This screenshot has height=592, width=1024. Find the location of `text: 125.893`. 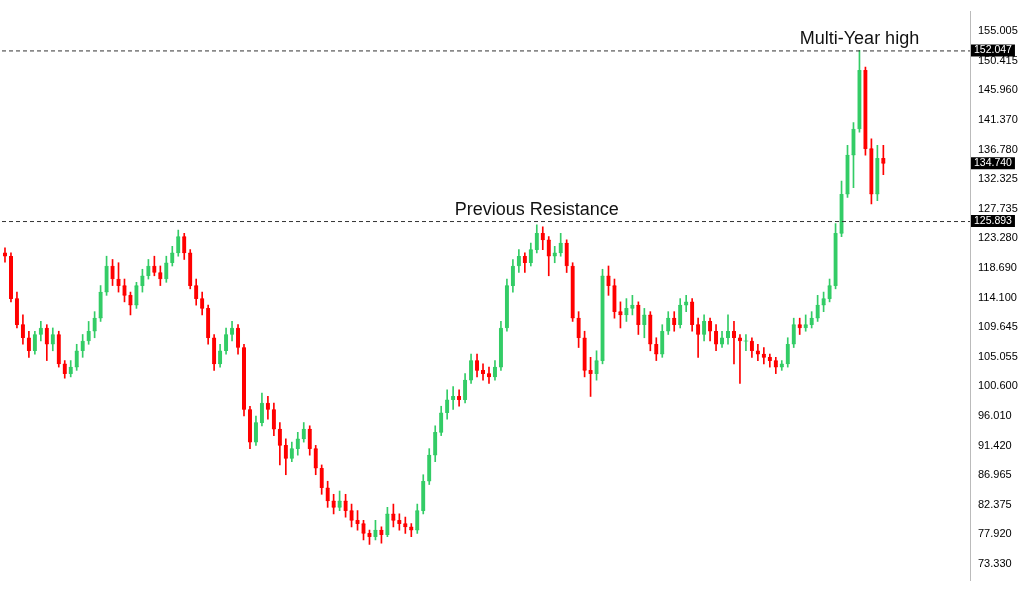

text: 125.893 is located at coordinates (993, 219).